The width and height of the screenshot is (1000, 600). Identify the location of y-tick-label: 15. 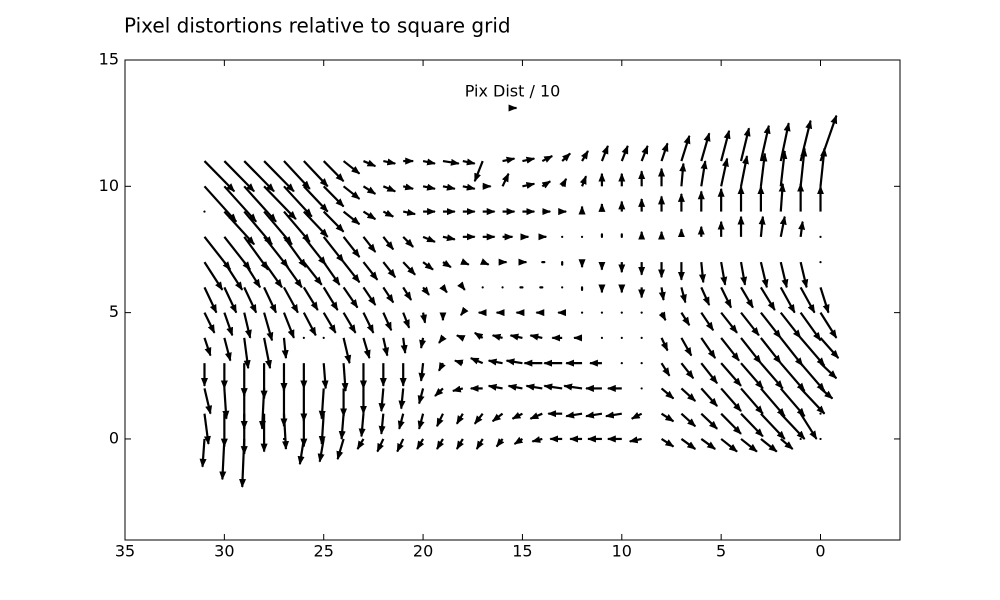
(109, 59).